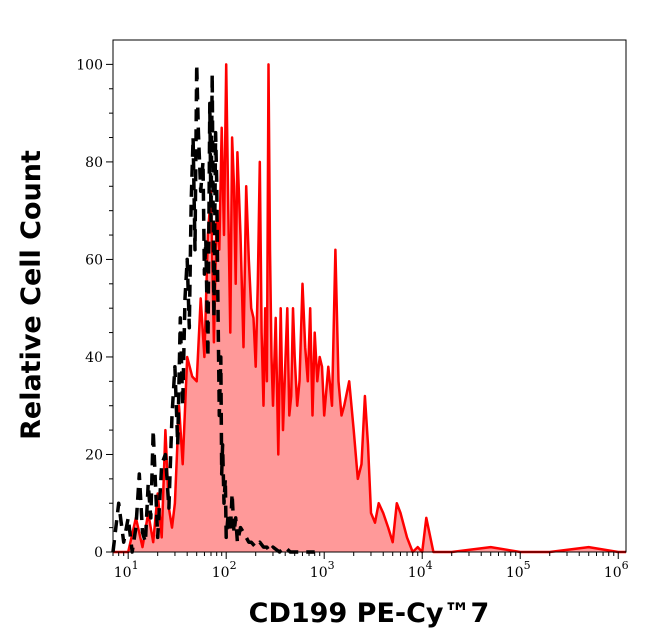 The height and width of the screenshot is (641, 646). I want to click on x-tick-label: 10⁵, so click(518, 570).